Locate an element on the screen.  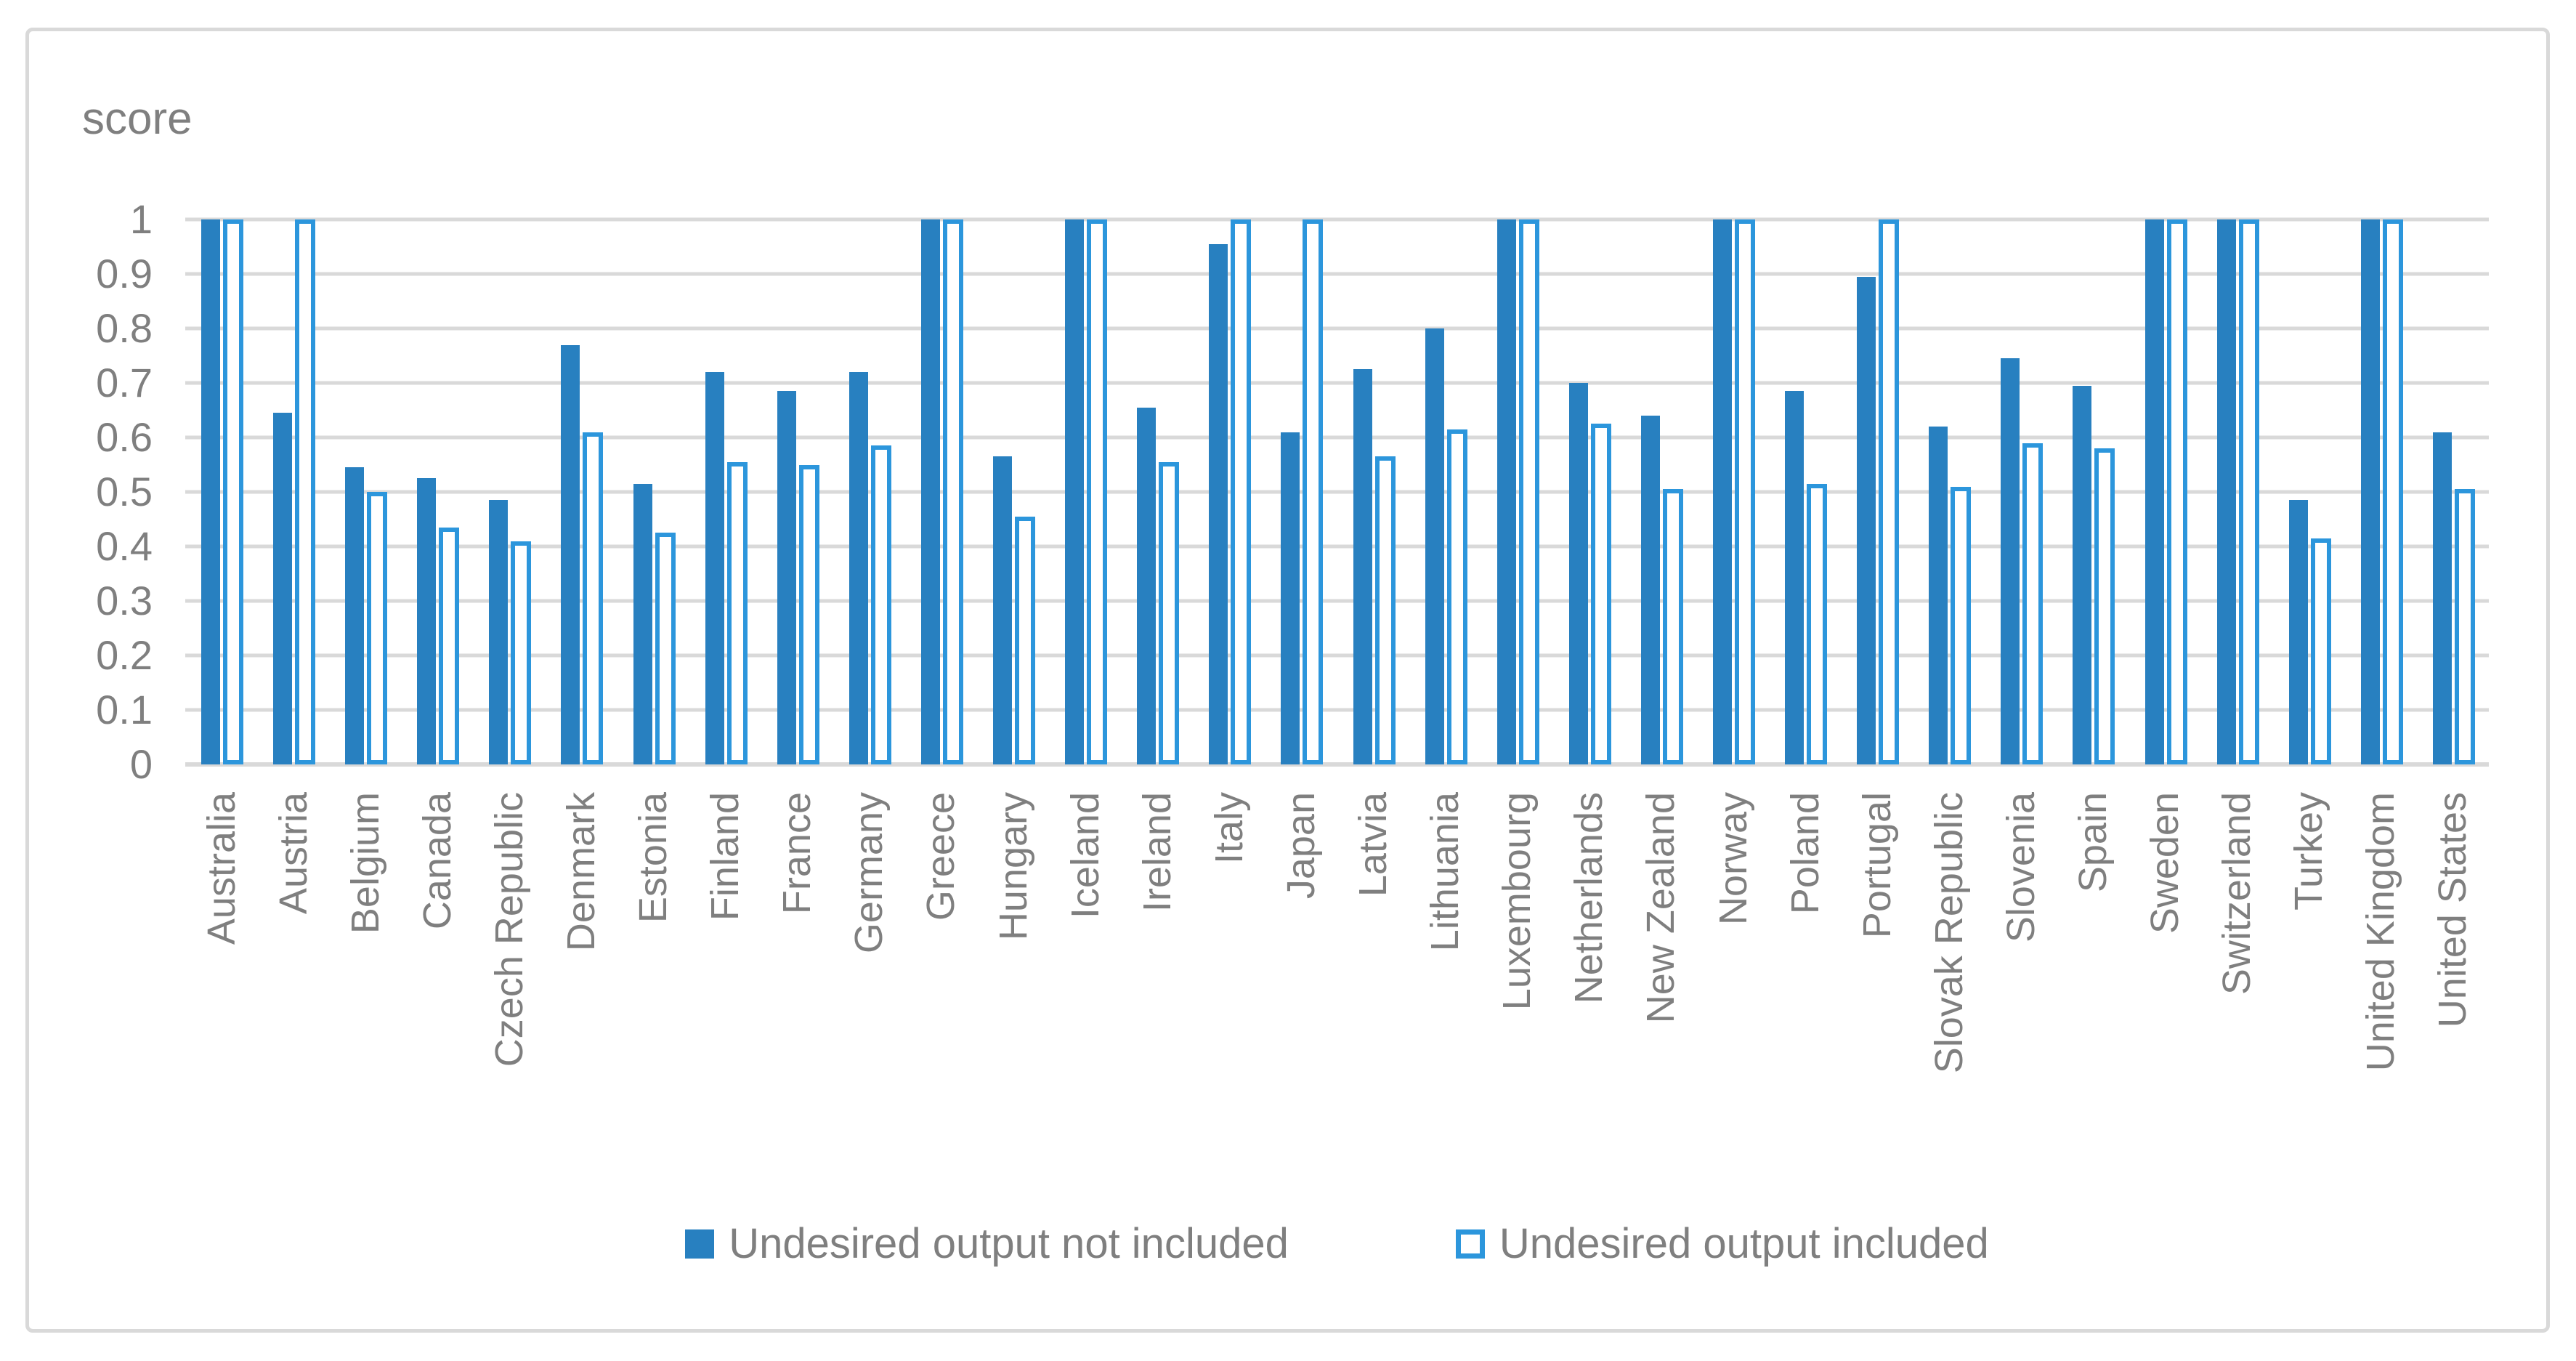
bar-group-norway is located at coordinates (1733, 492).